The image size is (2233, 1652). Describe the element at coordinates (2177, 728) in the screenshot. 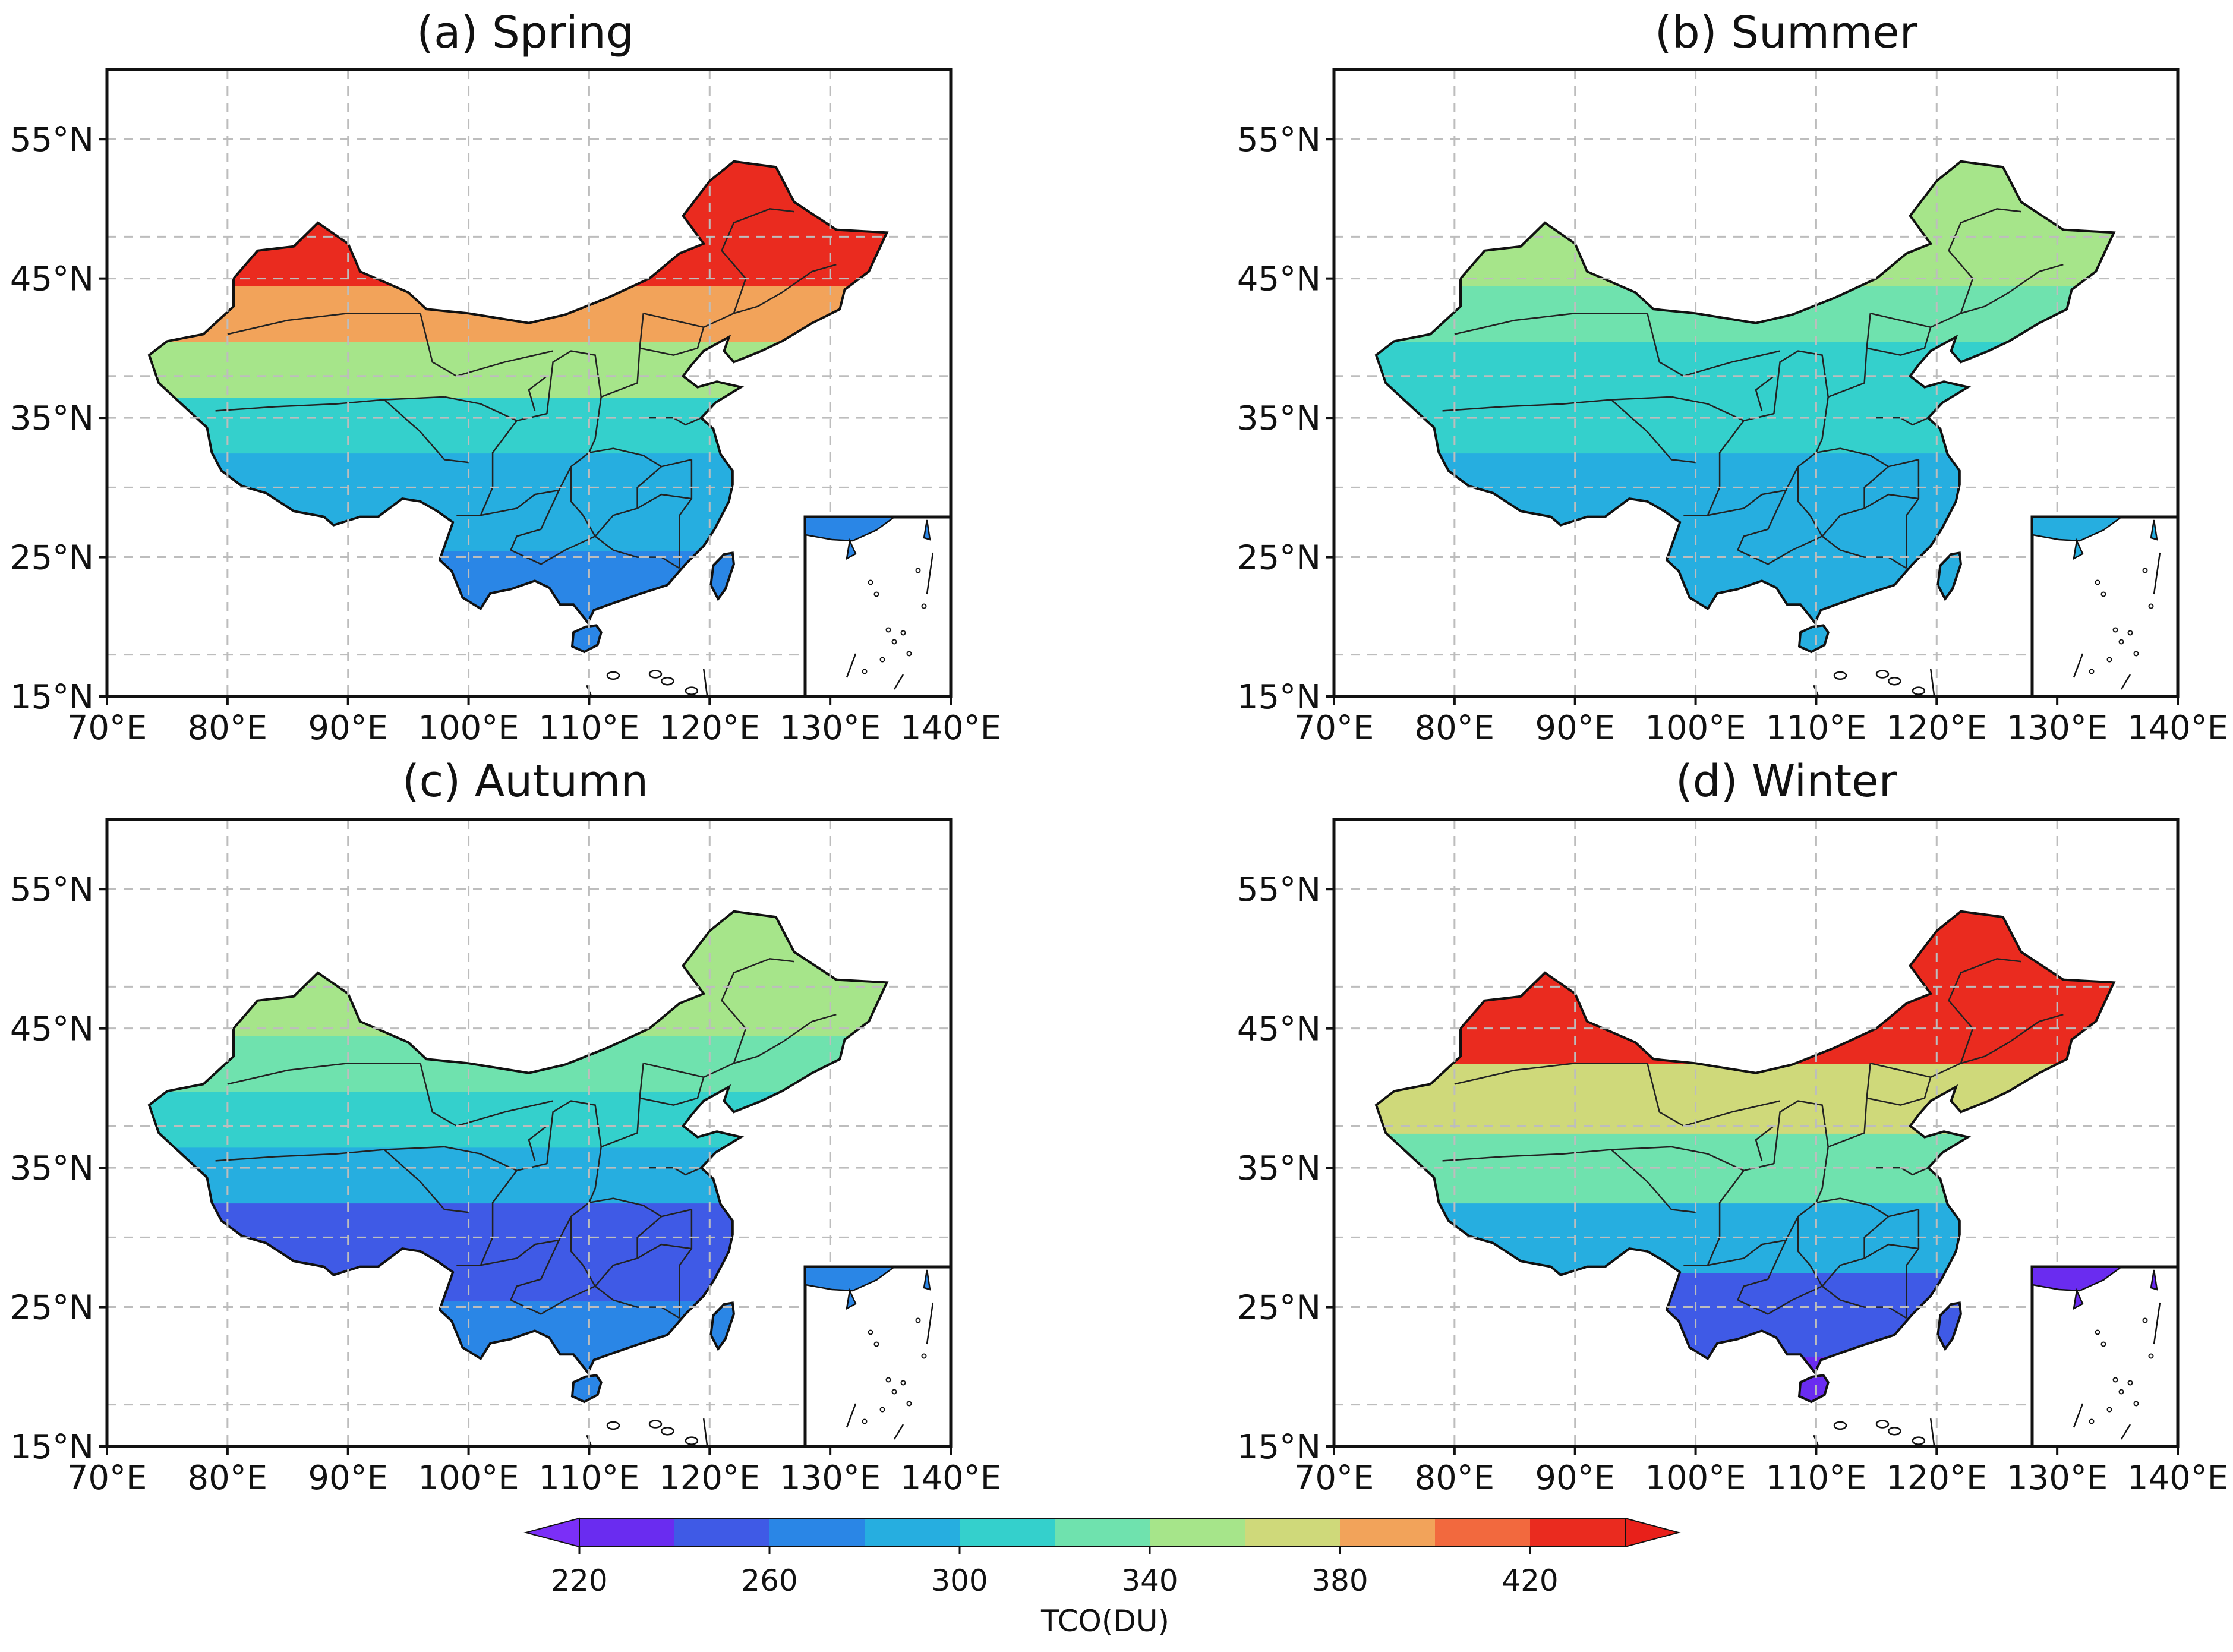

I see `lon-tick-label: 140°E` at that location.